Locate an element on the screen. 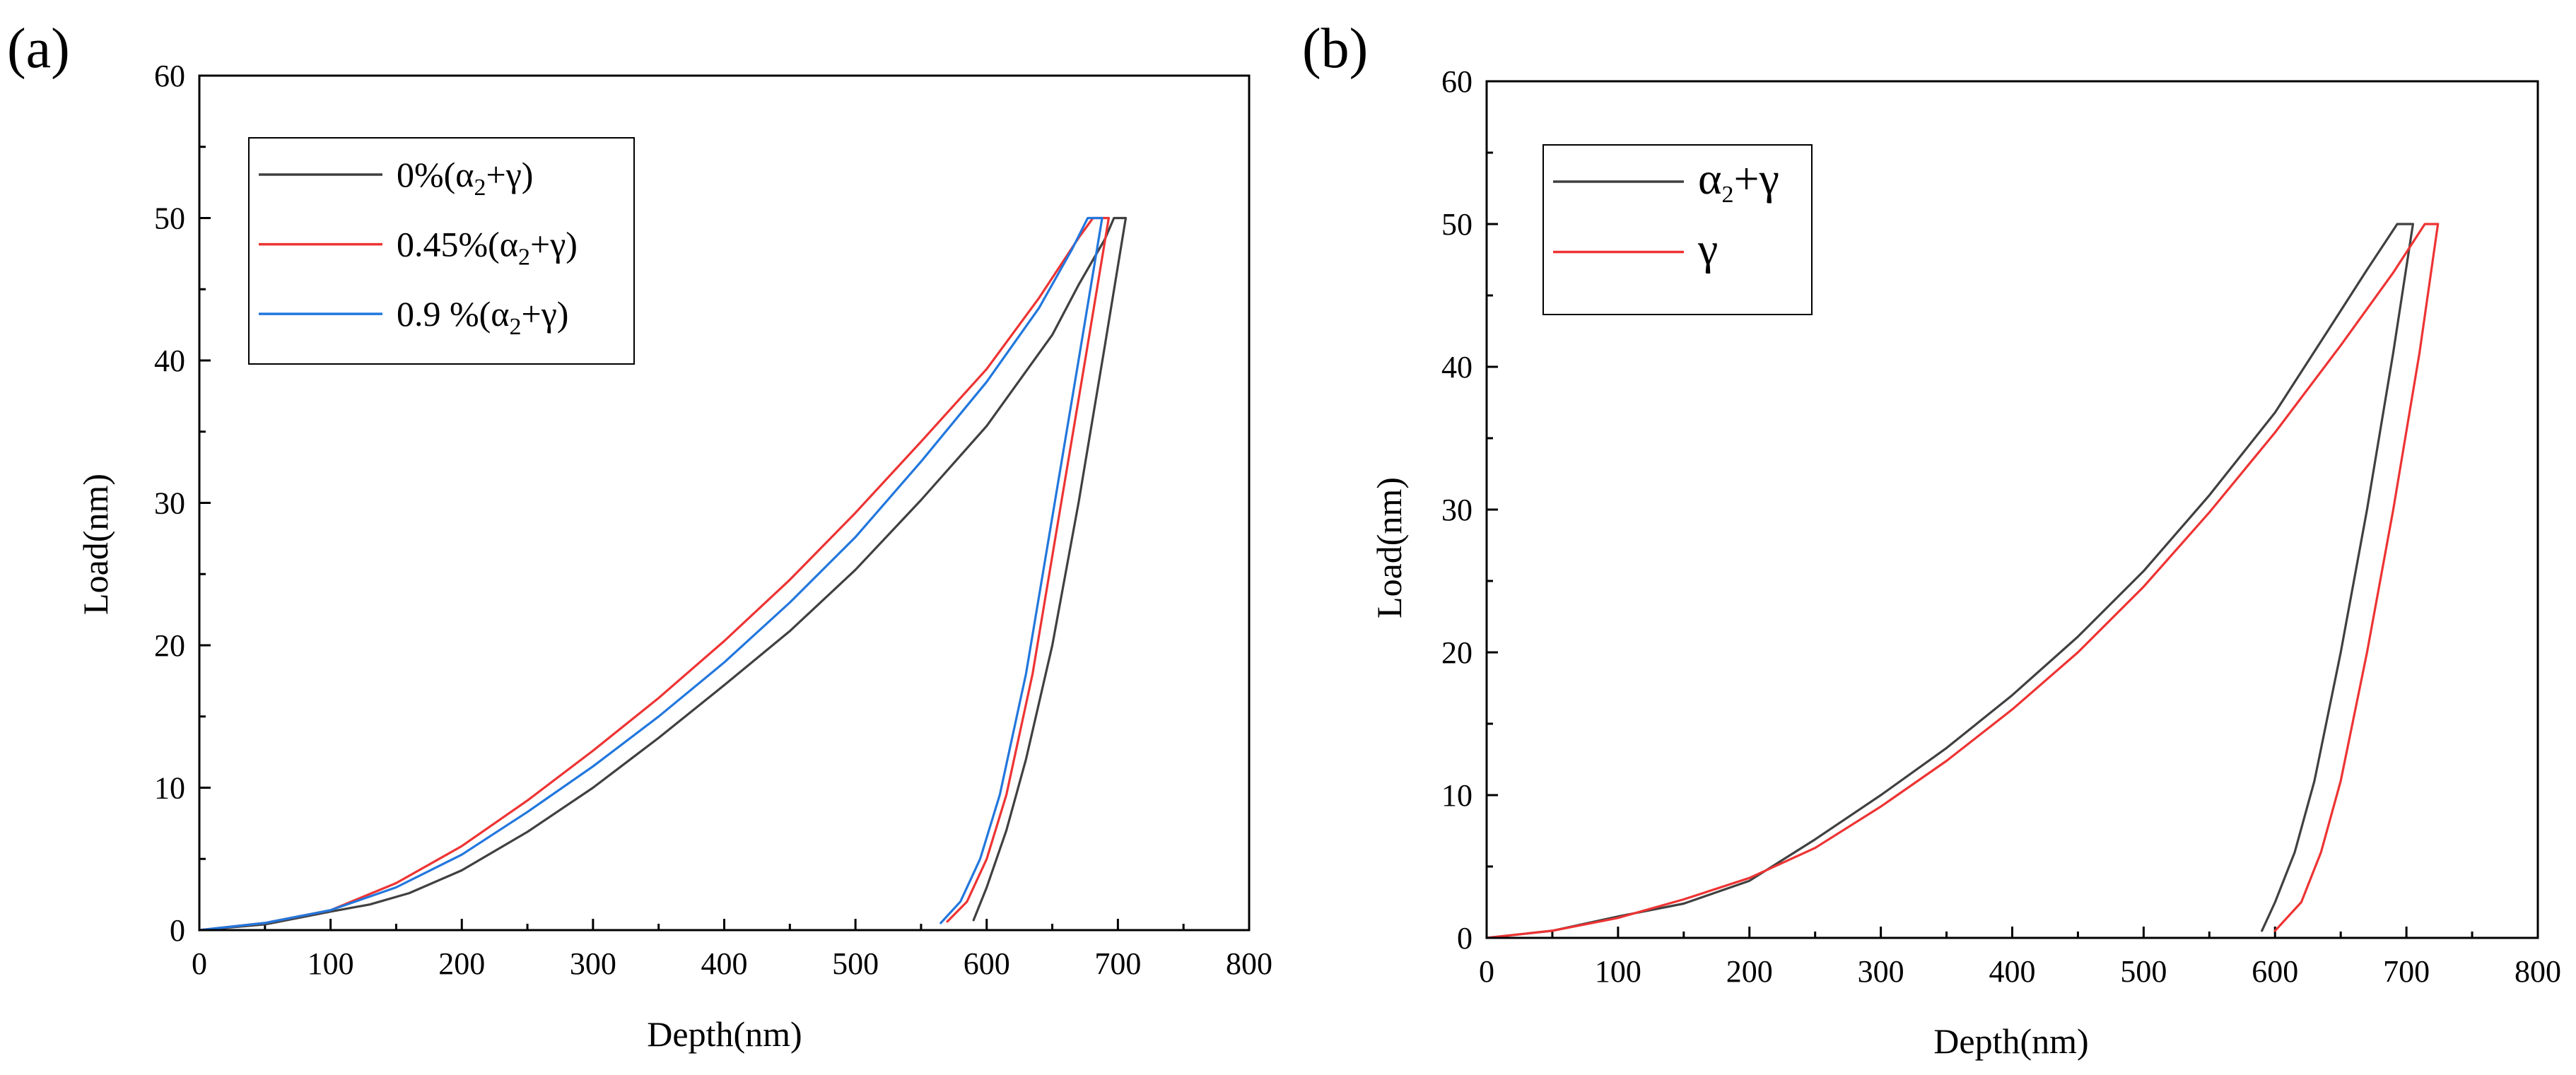  panel-b-x-tick-label: 500 is located at coordinates (2143, 971).